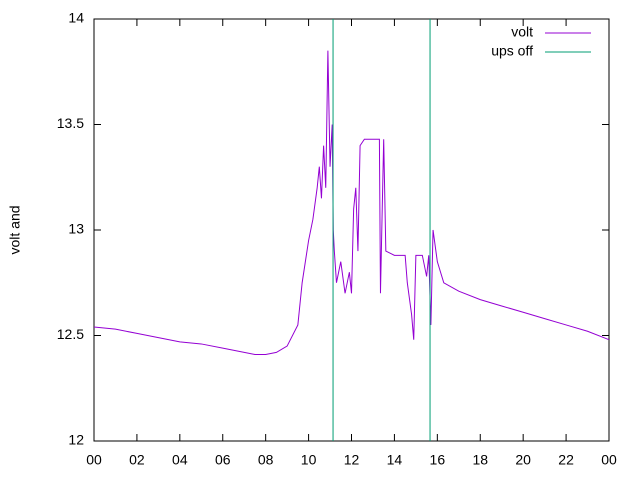 The height and width of the screenshot is (485, 640). I want to click on x-tick-label: 20, so click(523, 460).